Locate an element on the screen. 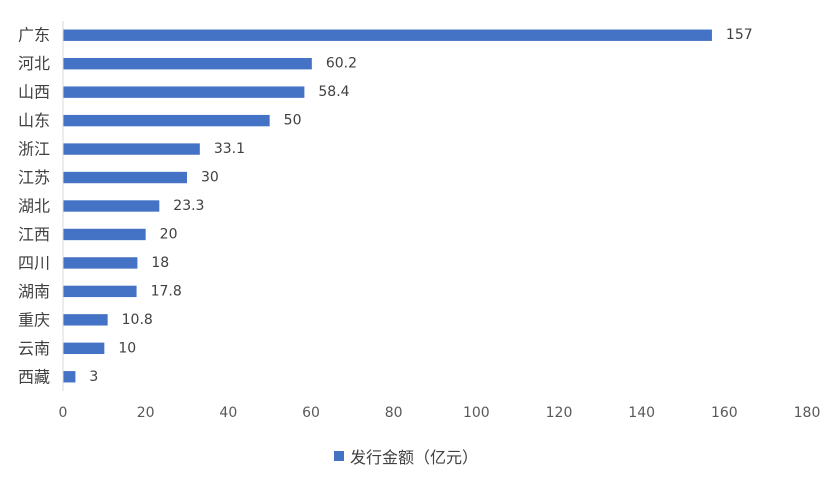 This screenshot has height=486, width=832. data-label: 20 is located at coordinates (169, 234).